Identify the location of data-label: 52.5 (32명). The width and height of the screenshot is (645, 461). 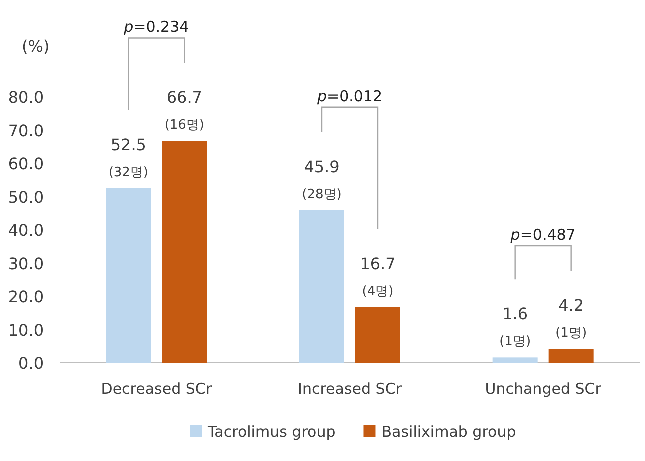
(128, 157).